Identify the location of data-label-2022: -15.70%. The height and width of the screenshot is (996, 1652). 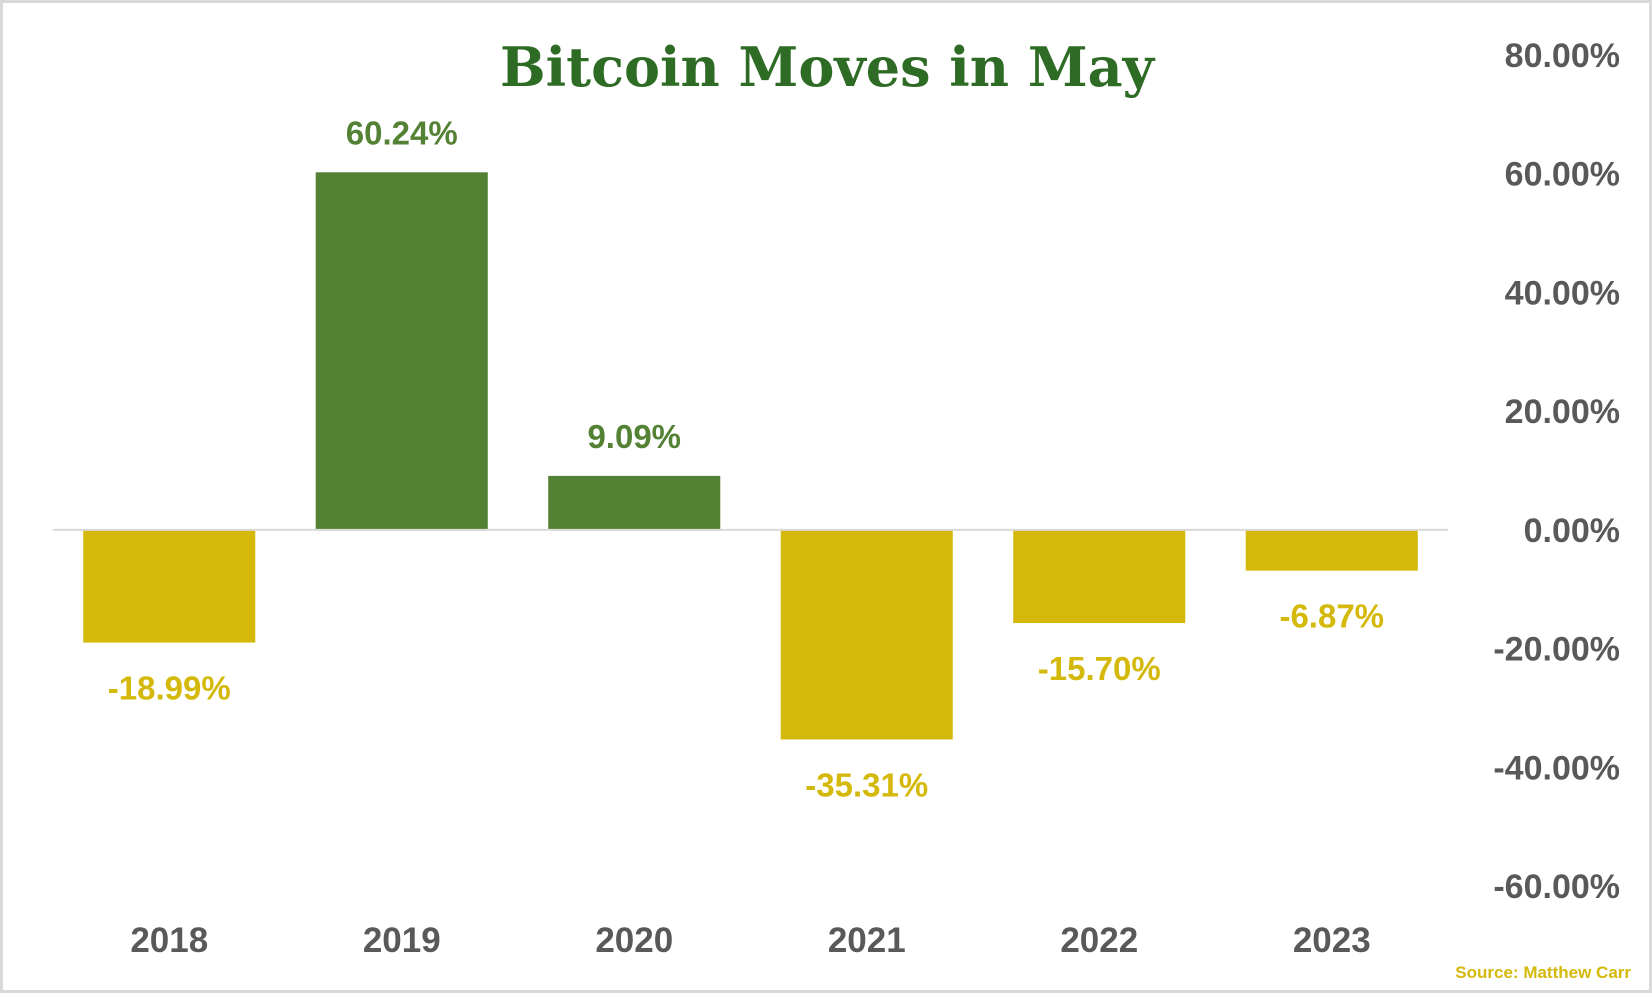
(1099, 668).